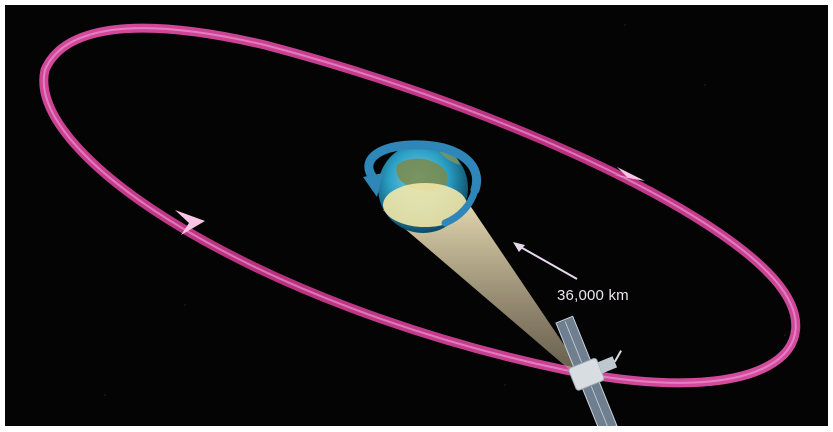  I want to click on coverage-beam, so click(481, 286).